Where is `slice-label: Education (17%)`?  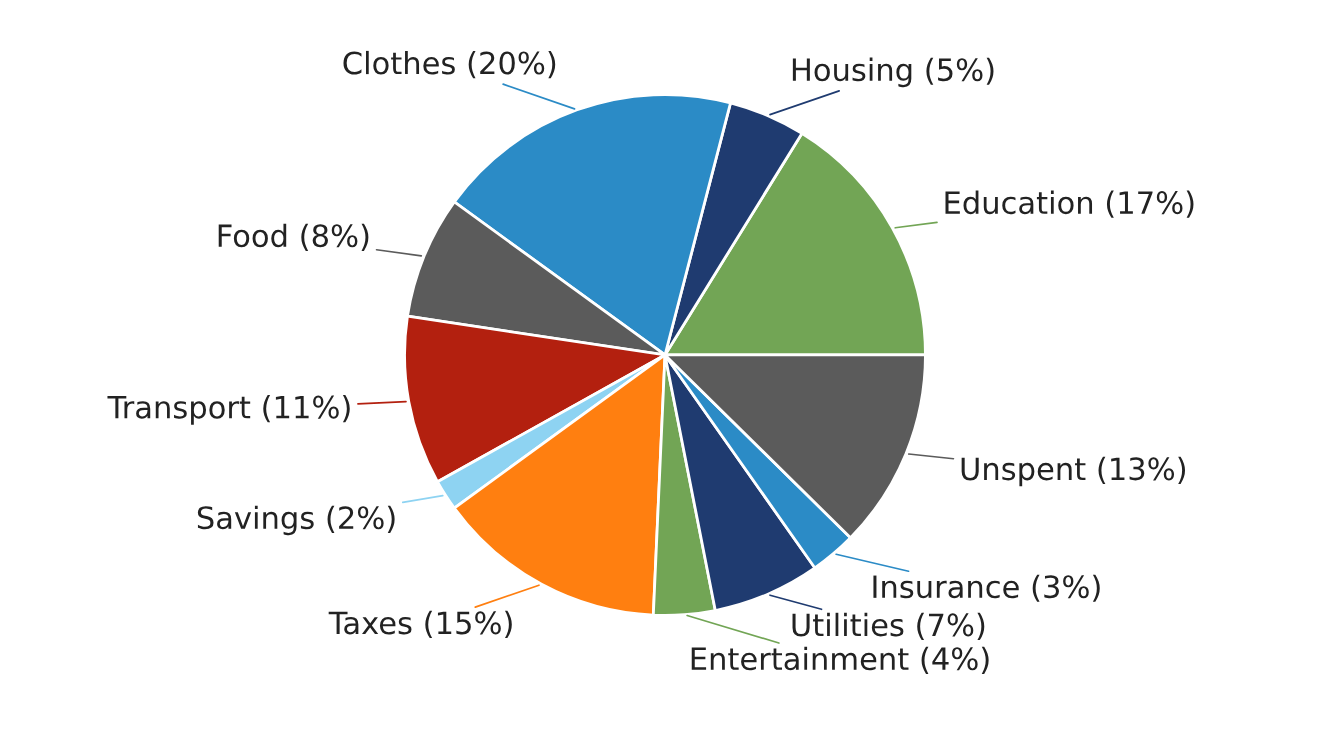 slice-label: Education (17%) is located at coordinates (1069, 204).